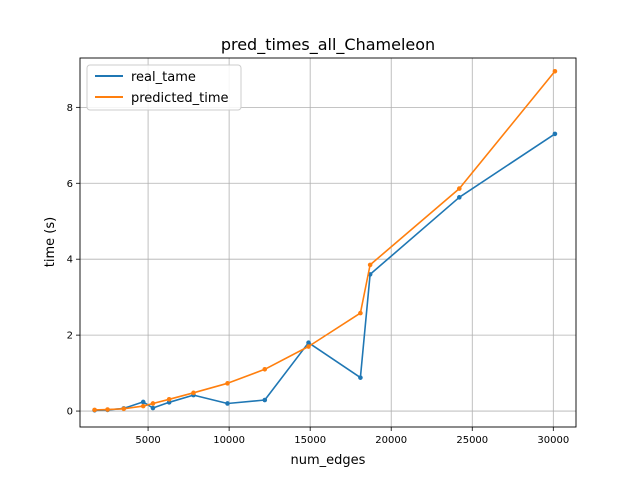  Describe the element at coordinates (70, 260) in the screenshot. I see `y-tick-label: 4` at that location.